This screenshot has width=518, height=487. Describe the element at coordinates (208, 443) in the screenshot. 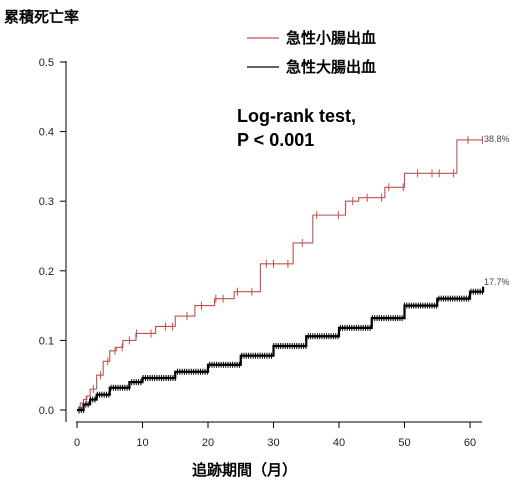

I see `x-tick-label: 20` at that location.